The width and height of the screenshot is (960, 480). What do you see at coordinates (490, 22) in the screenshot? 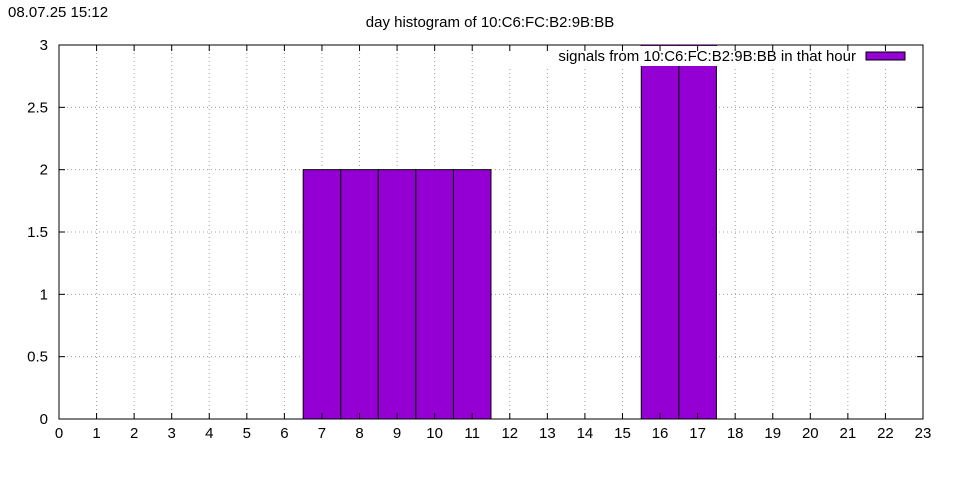
I see `chart-title: day histogram of 10:C6:FC:B2:9B:BB` at bounding box center [490, 22].